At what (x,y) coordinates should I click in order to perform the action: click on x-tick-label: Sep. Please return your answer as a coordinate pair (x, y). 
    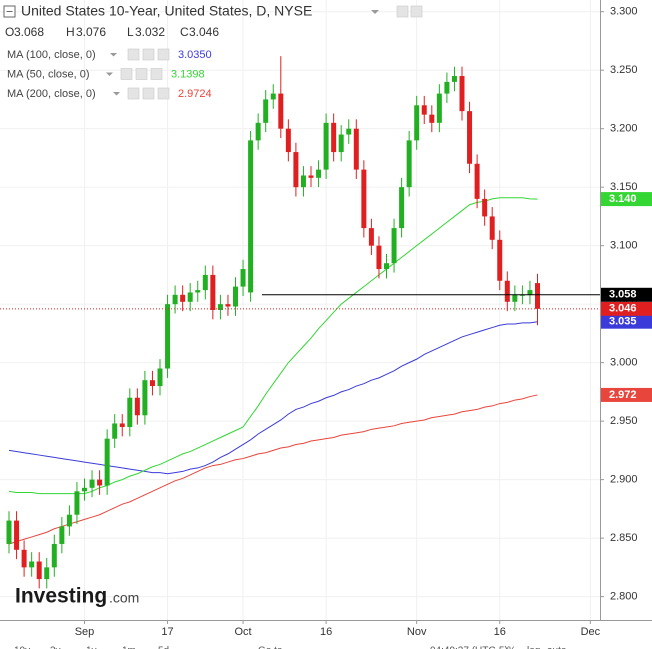
    Looking at the image, I should click on (85, 632).